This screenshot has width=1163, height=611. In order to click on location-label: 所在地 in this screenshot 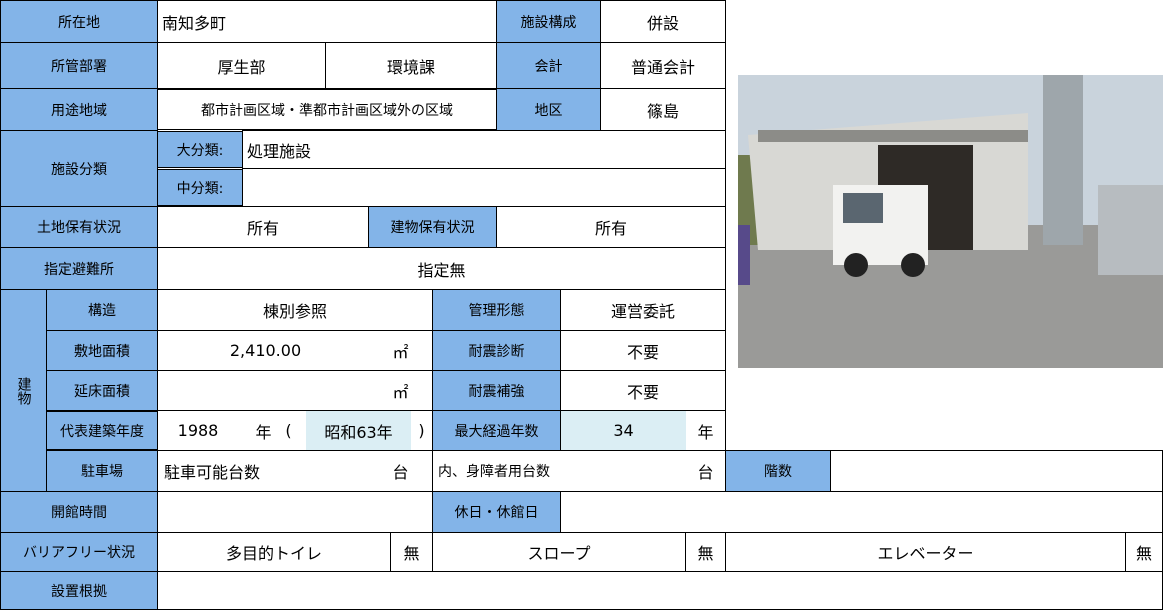, I will do `click(79, 21)`.